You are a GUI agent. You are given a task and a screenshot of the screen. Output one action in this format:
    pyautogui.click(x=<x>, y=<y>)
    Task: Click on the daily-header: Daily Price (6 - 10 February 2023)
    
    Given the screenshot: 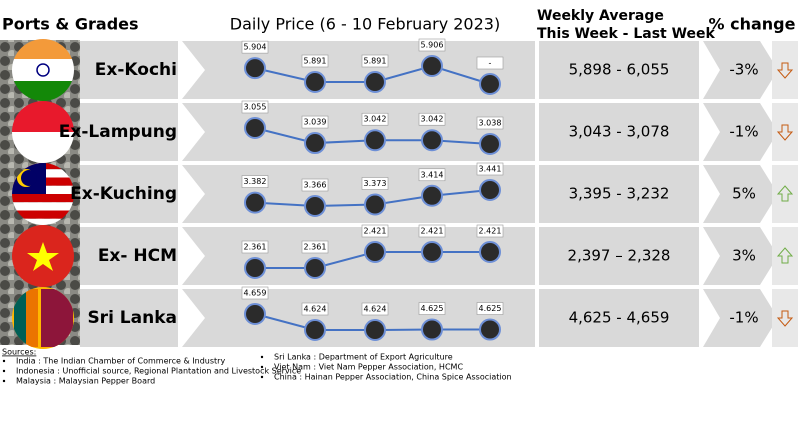 What is the action you would take?
    pyautogui.click(x=365, y=24)
    